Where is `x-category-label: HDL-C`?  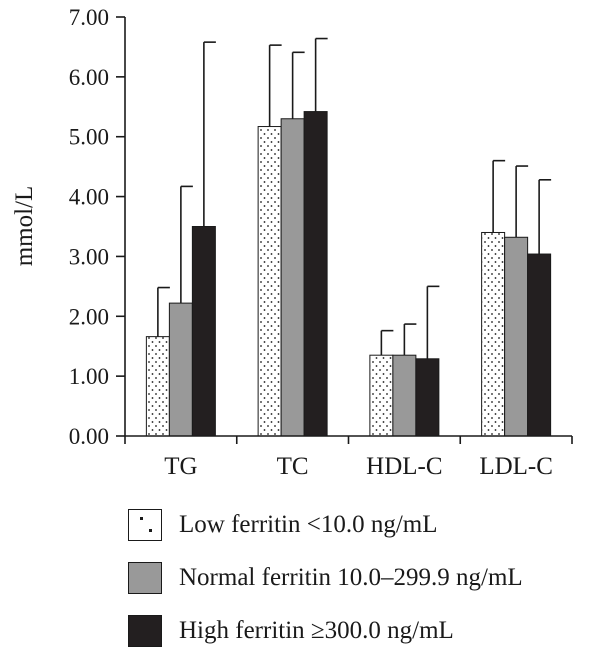
x-category-label: HDL-C is located at coordinates (404, 466).